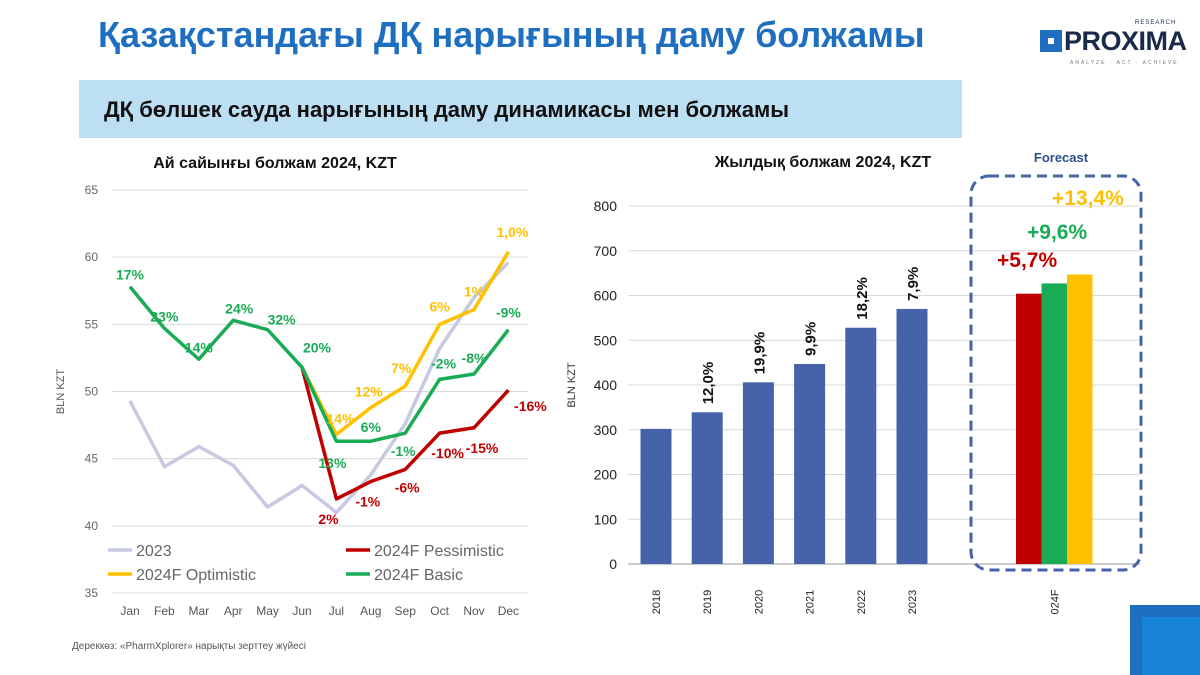 This screenshot has width=1200, height=675. I want to click on series-line-s2023, so click(319, 388).